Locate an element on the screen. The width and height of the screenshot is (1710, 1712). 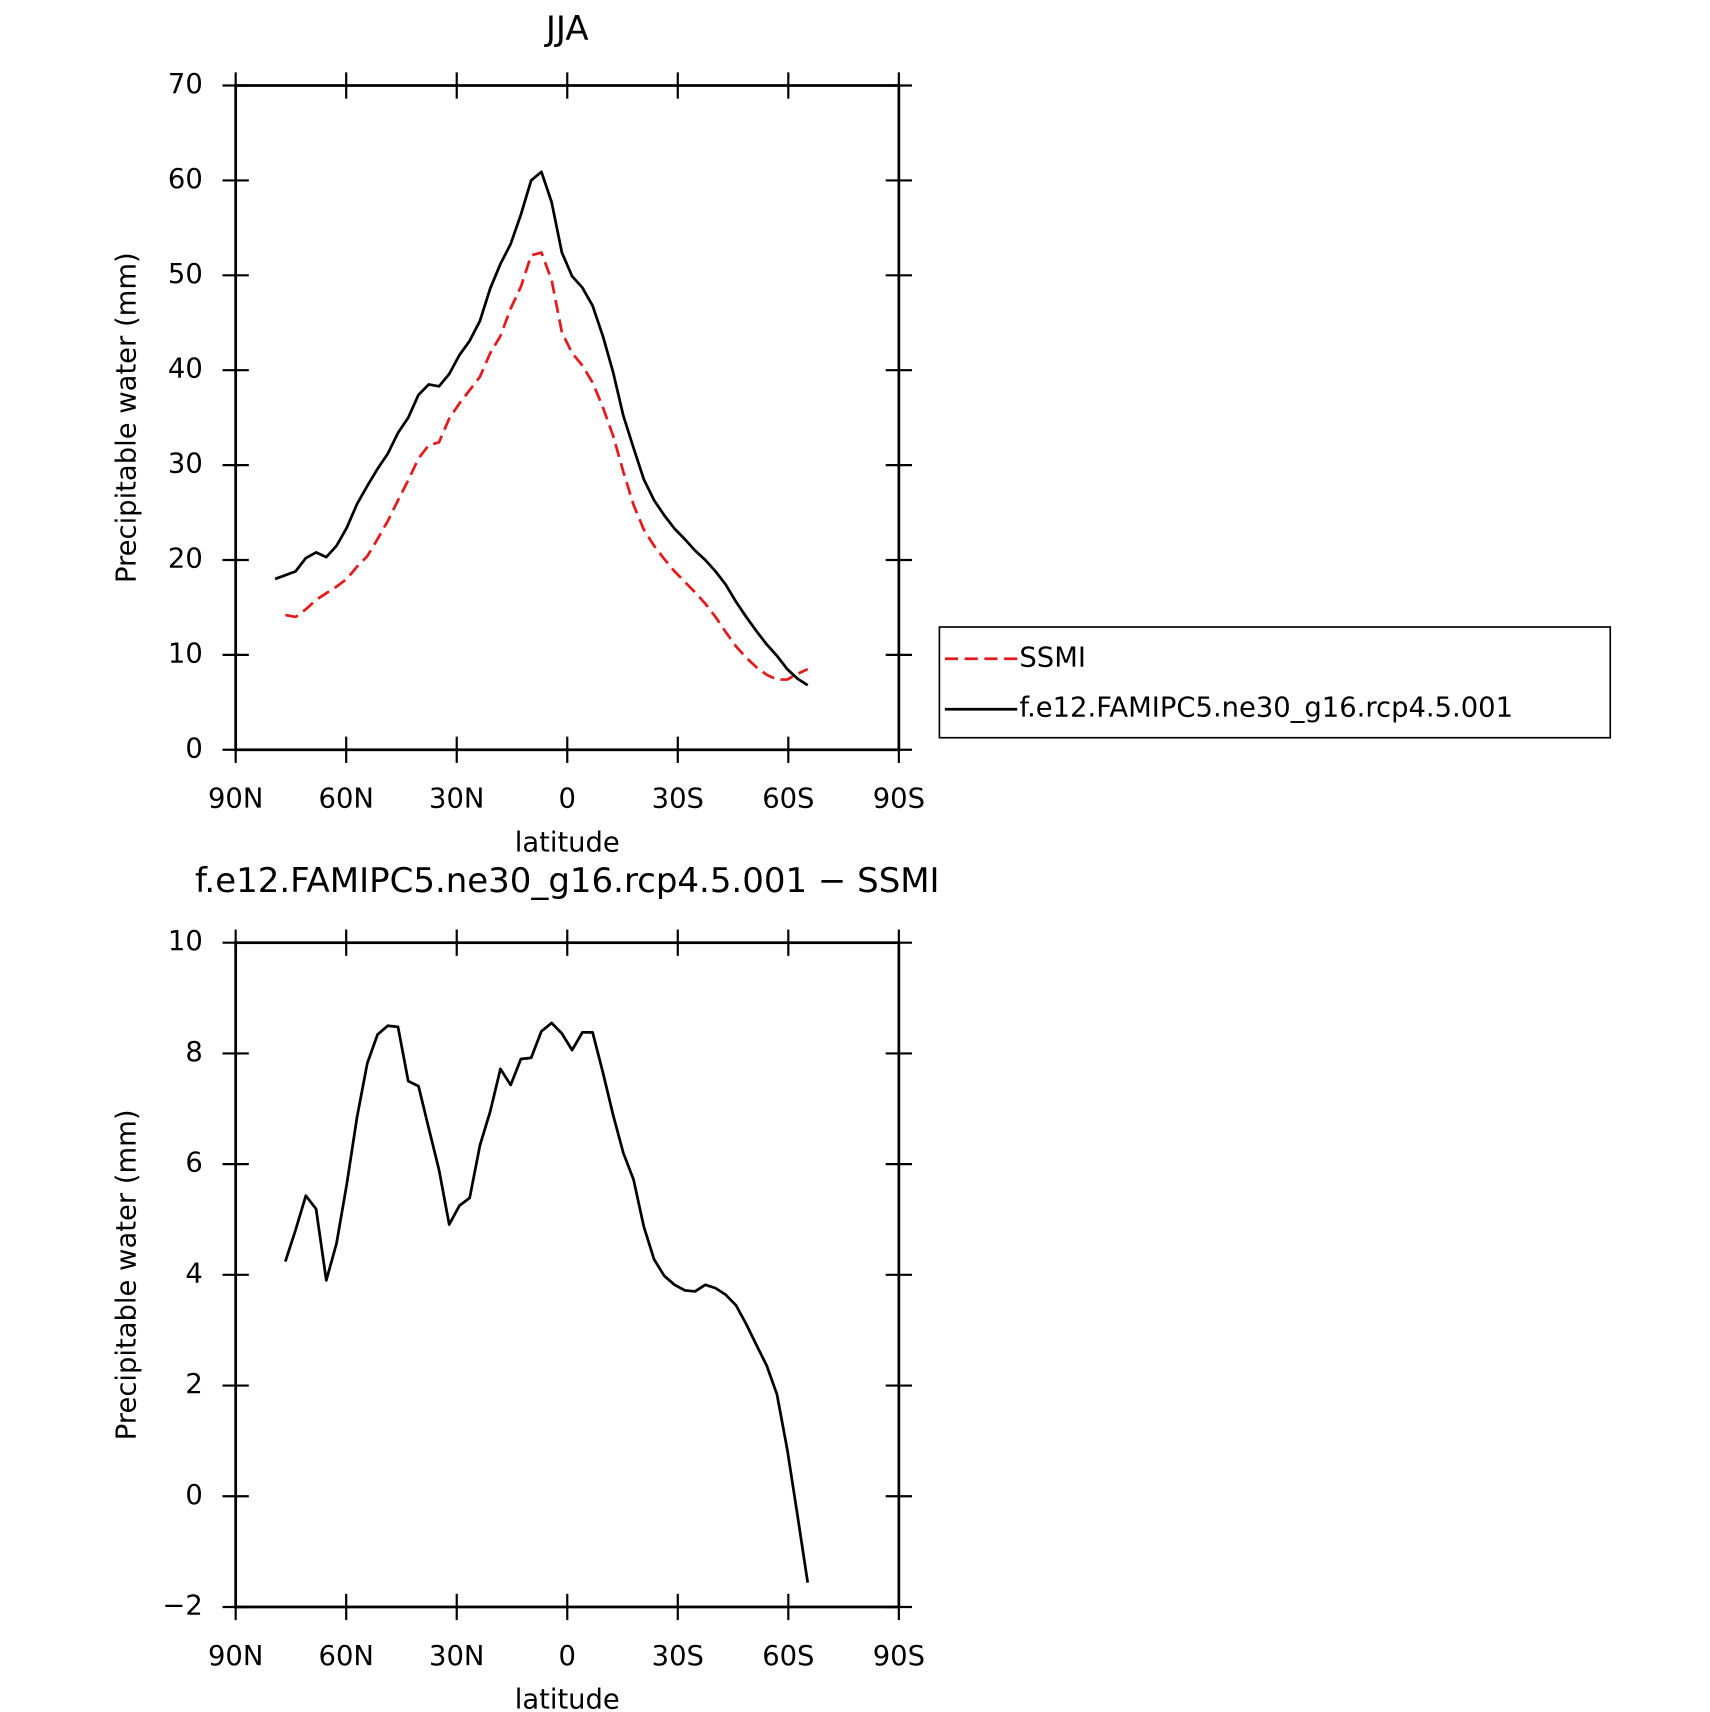
y-tick-label: −2 is located at coordinates (182, 1605).